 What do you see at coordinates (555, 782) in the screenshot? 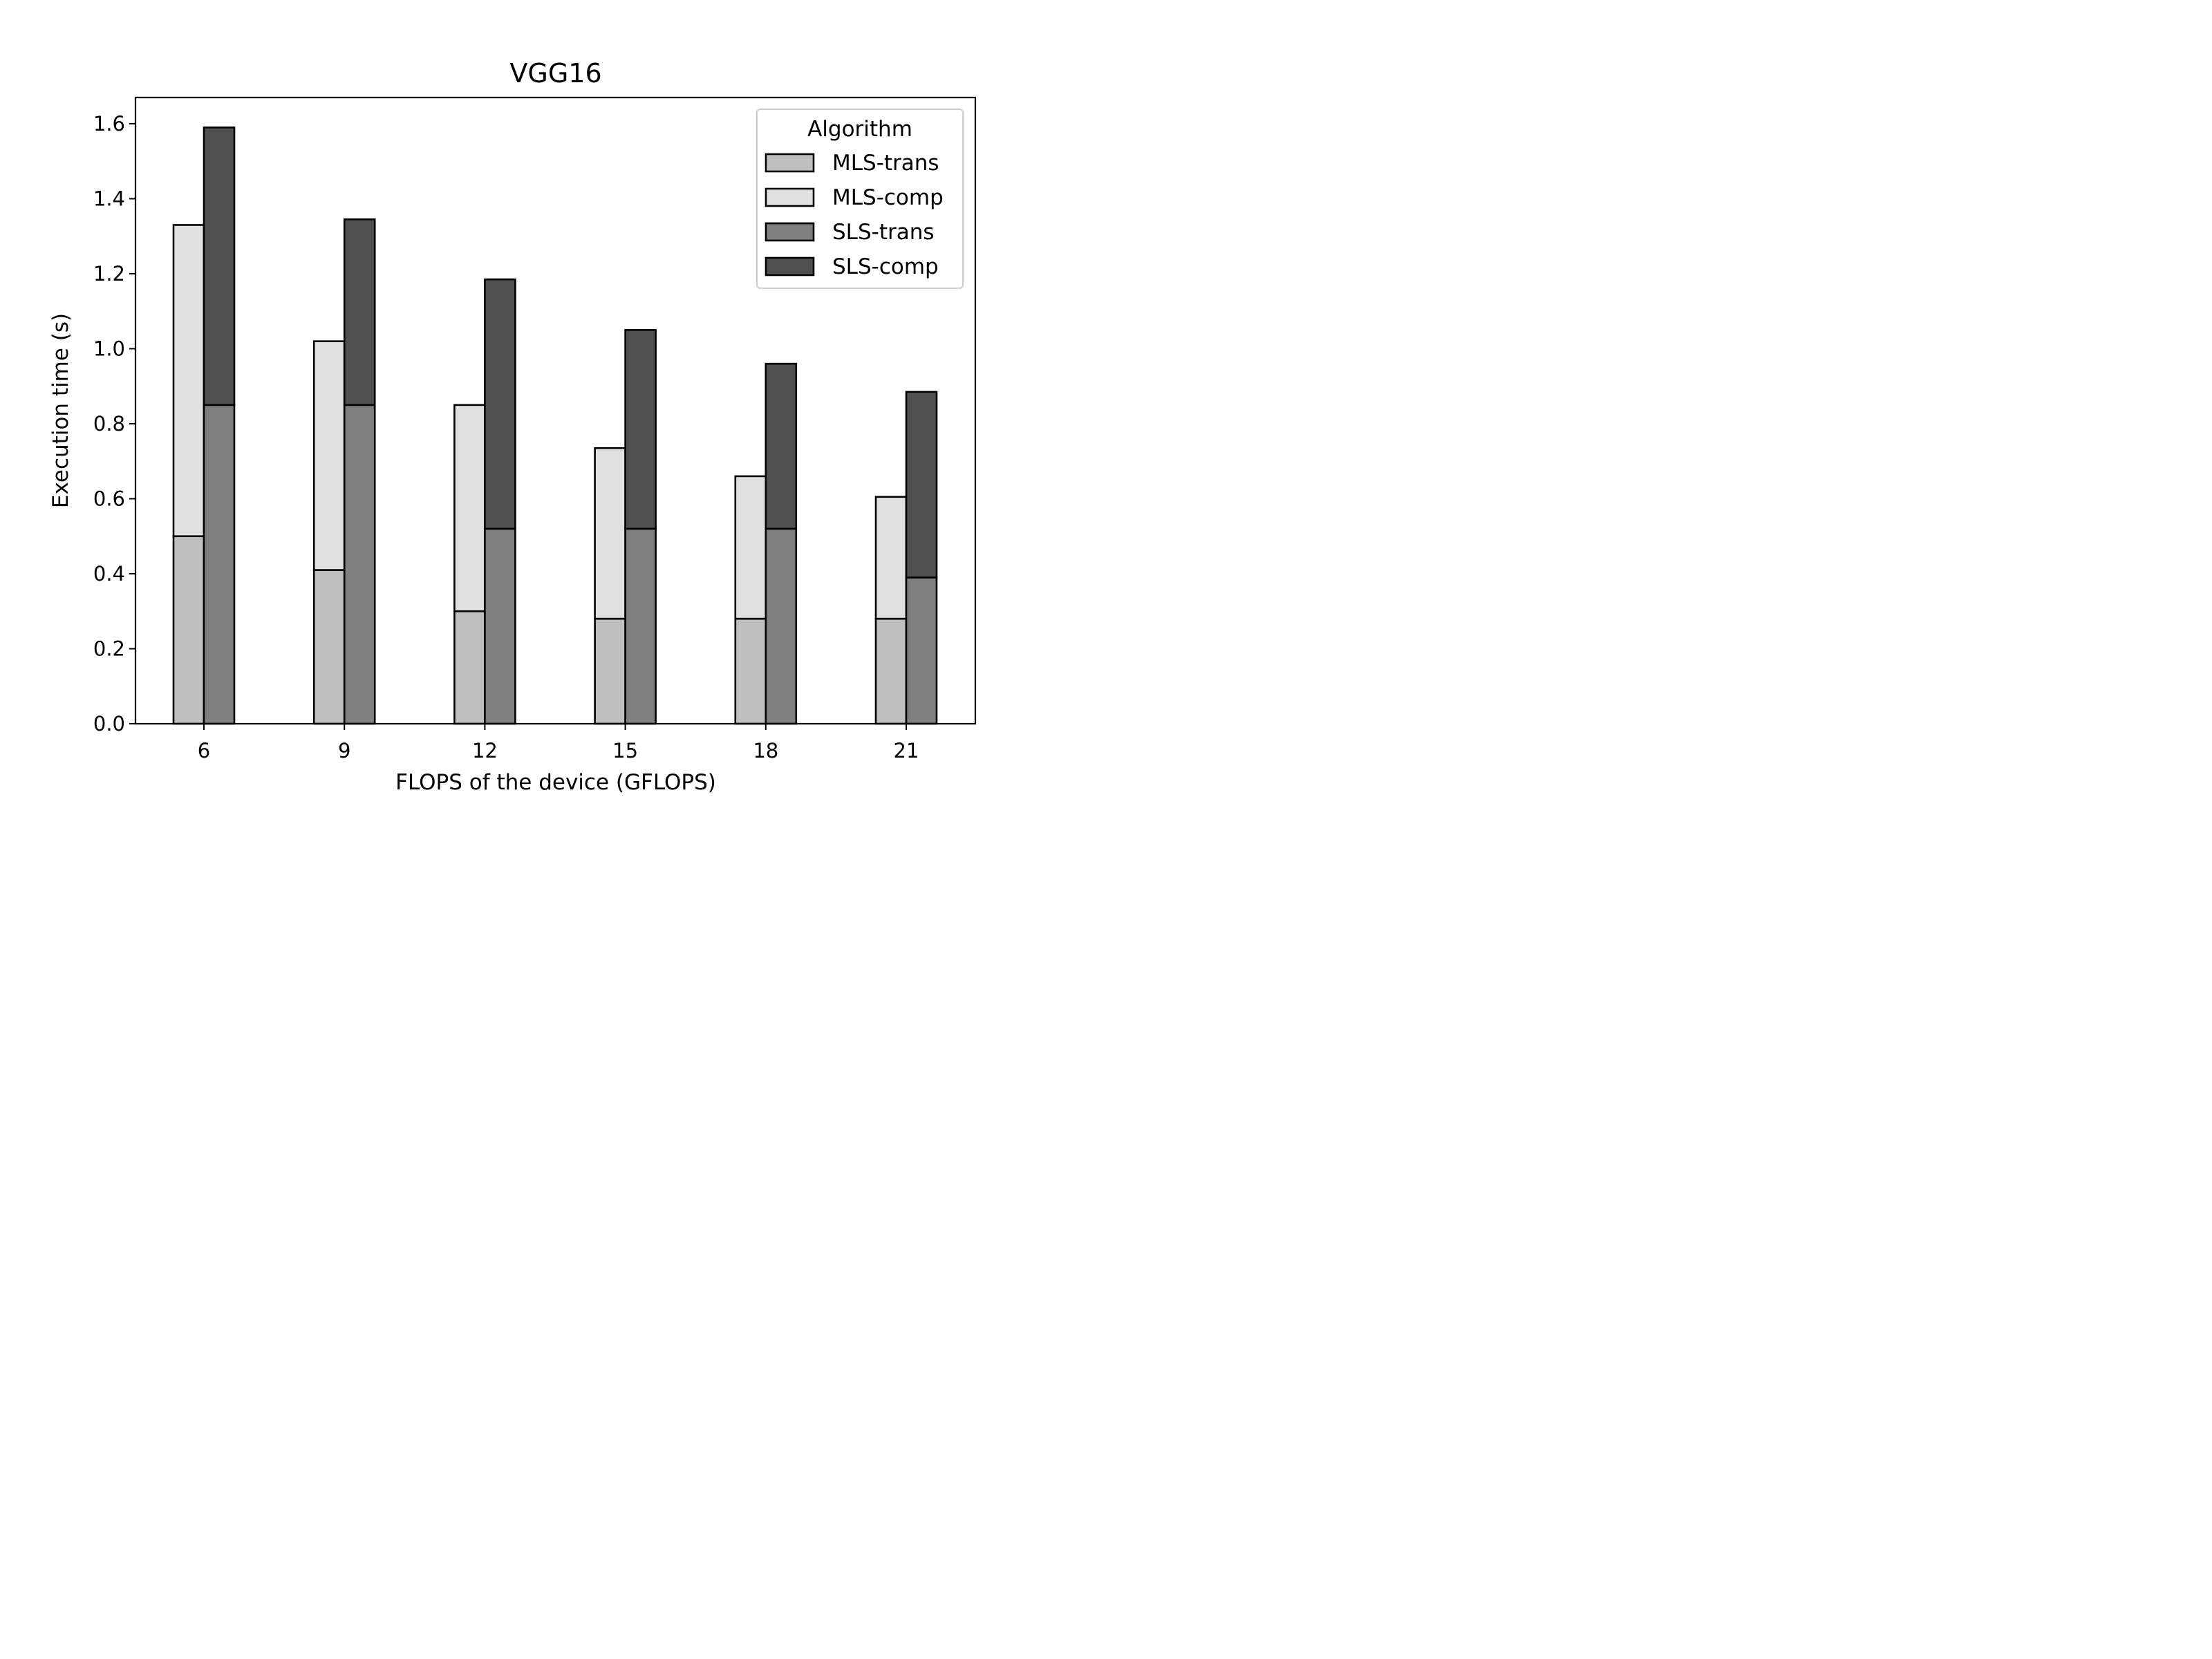
I see `x-axis-label: FLOPS of the device (GFLOPS)` at bounding box center [555, 782].